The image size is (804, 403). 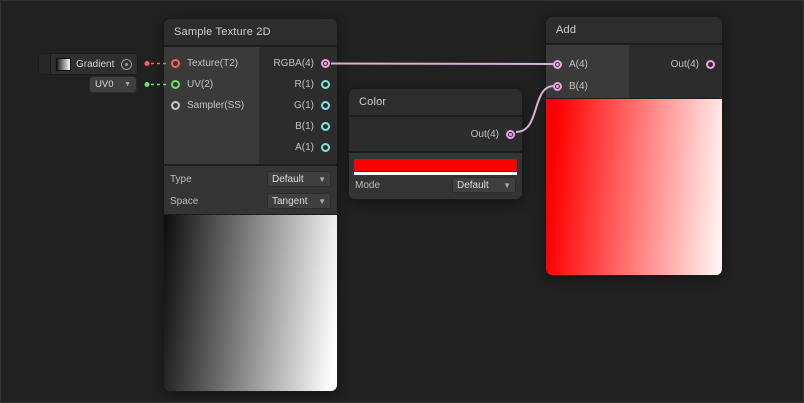 I want to click on add-preview, so click(x=634, y=186).